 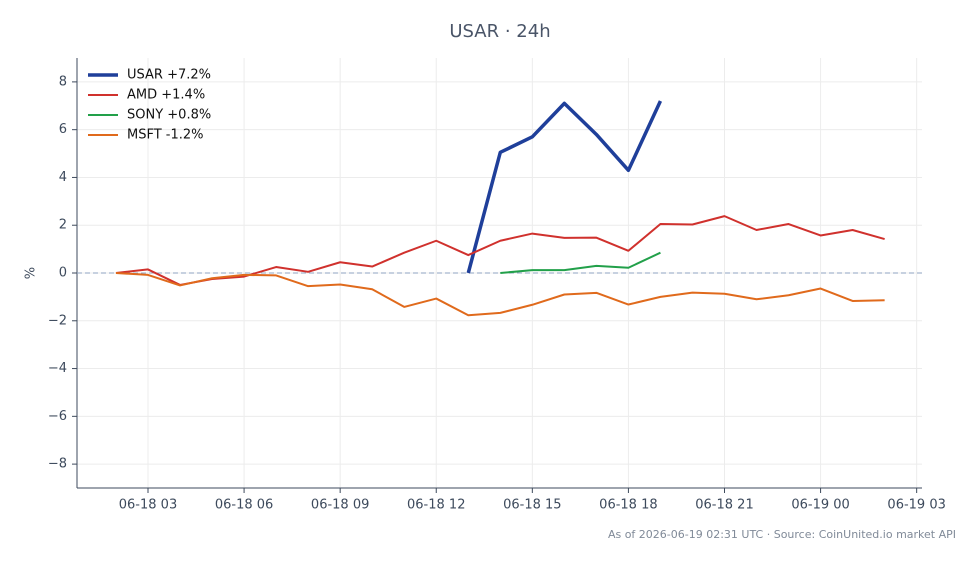 I want to click on x-tick-label: 06-19 03, so click(x=916, y=505).